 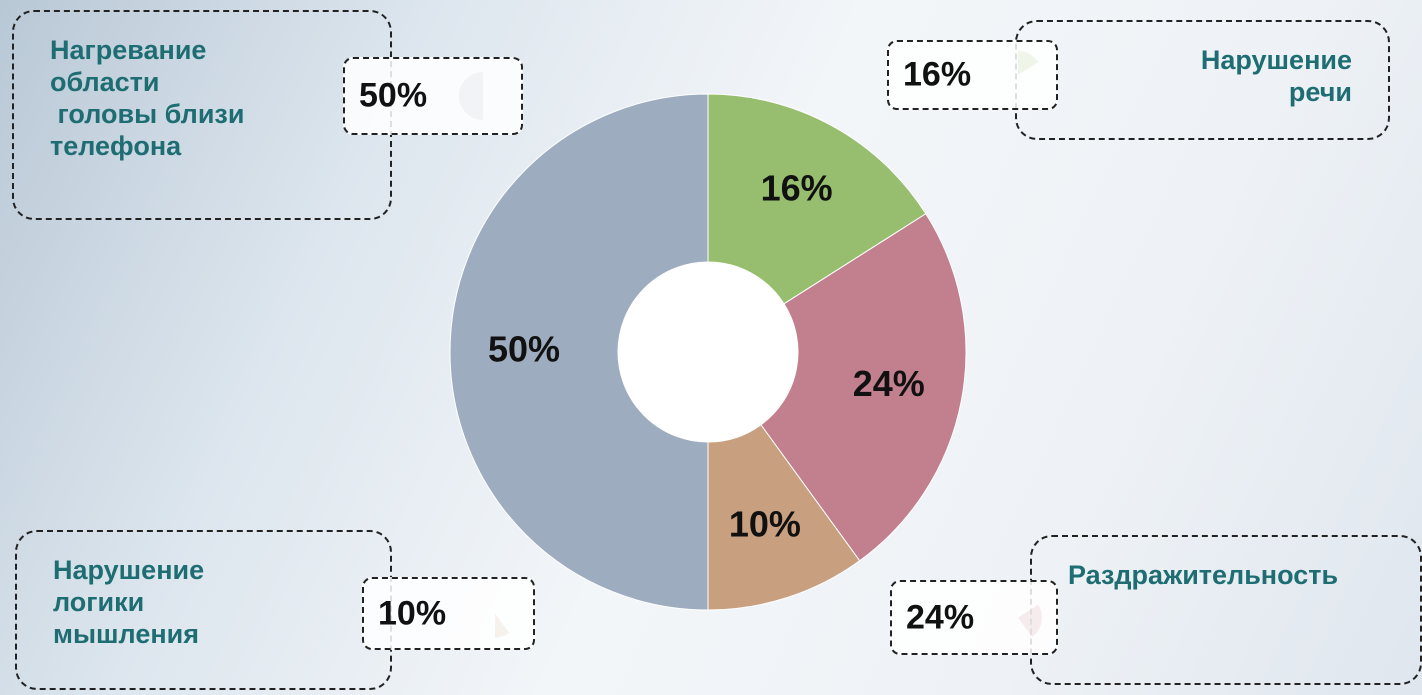 I want to click on value-box: 16%, so click(x=972, y=75).